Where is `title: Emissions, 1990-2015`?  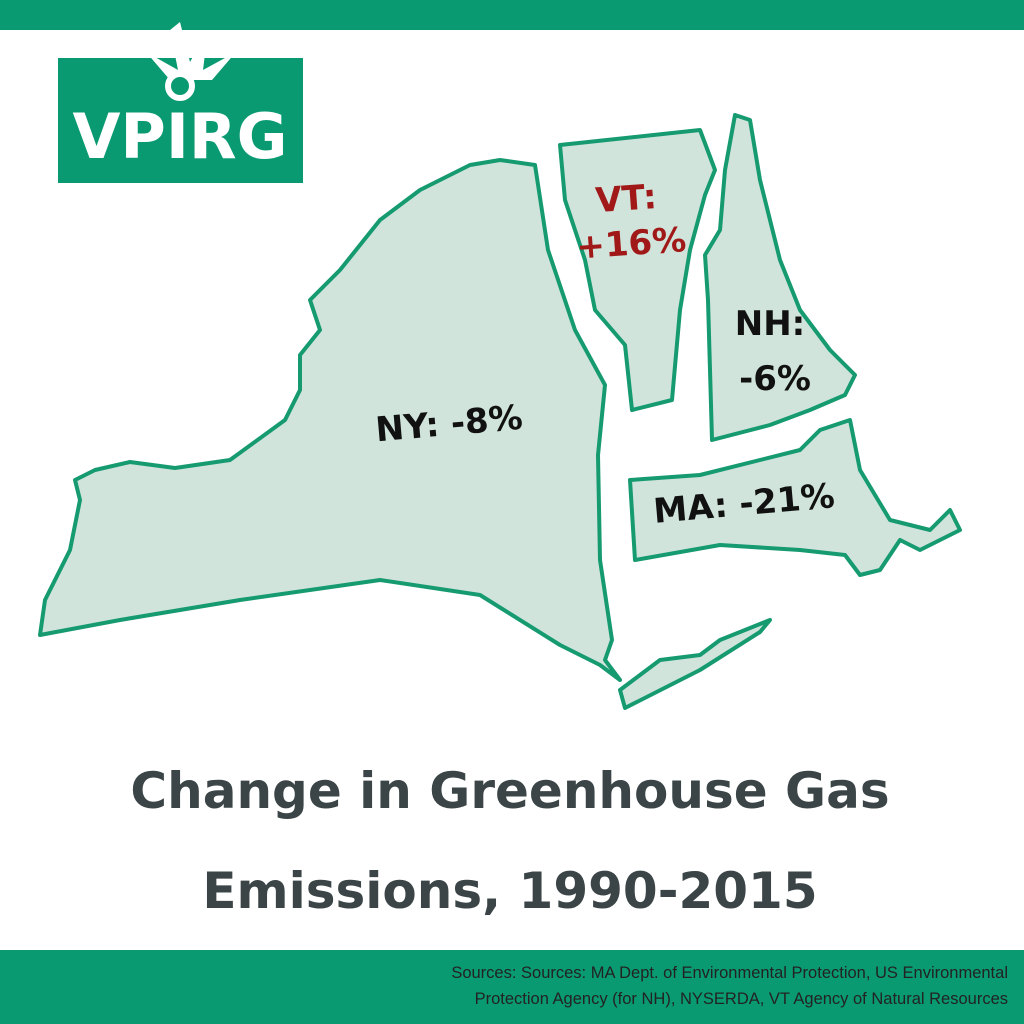
title: Emissions, 1990-2015 is located at coordinates (509, 891).